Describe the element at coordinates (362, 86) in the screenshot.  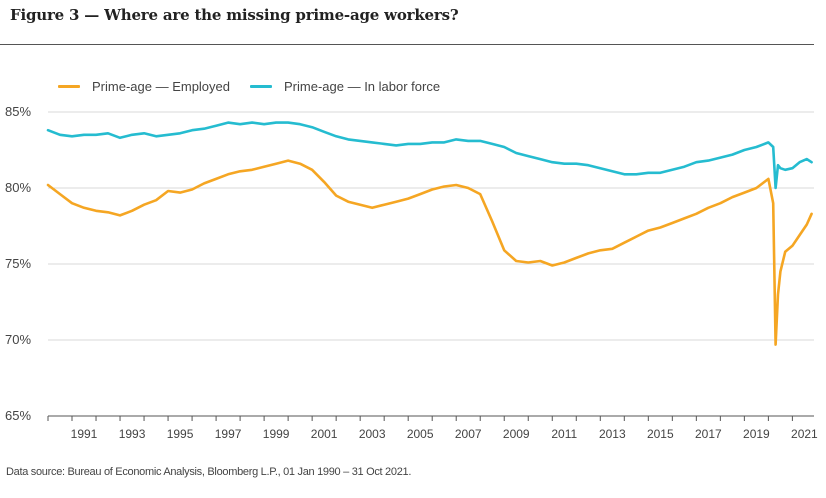
I see `legend-label-labor-force: Prime-age — In labor force` at that location.